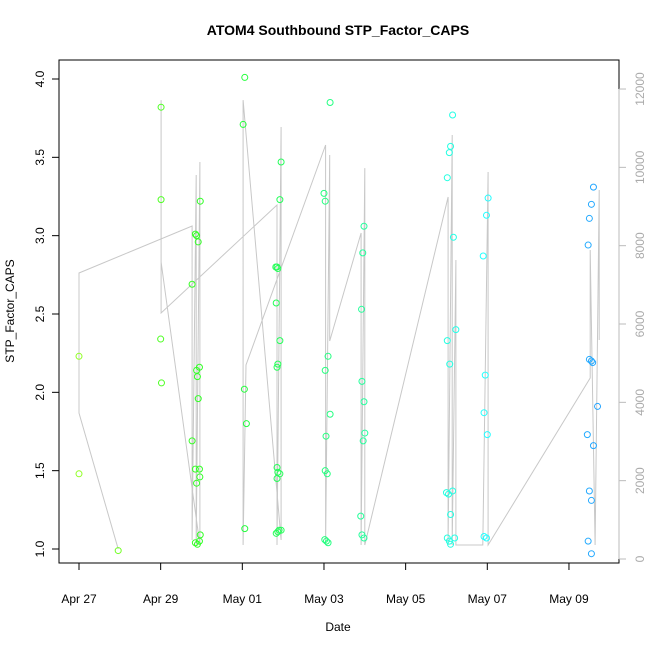  What do you see at coordinates (10, 310) in the screenshot?
I see `y-axis-label: STP_Factor_CAPS` at bounding box center [10, 310].